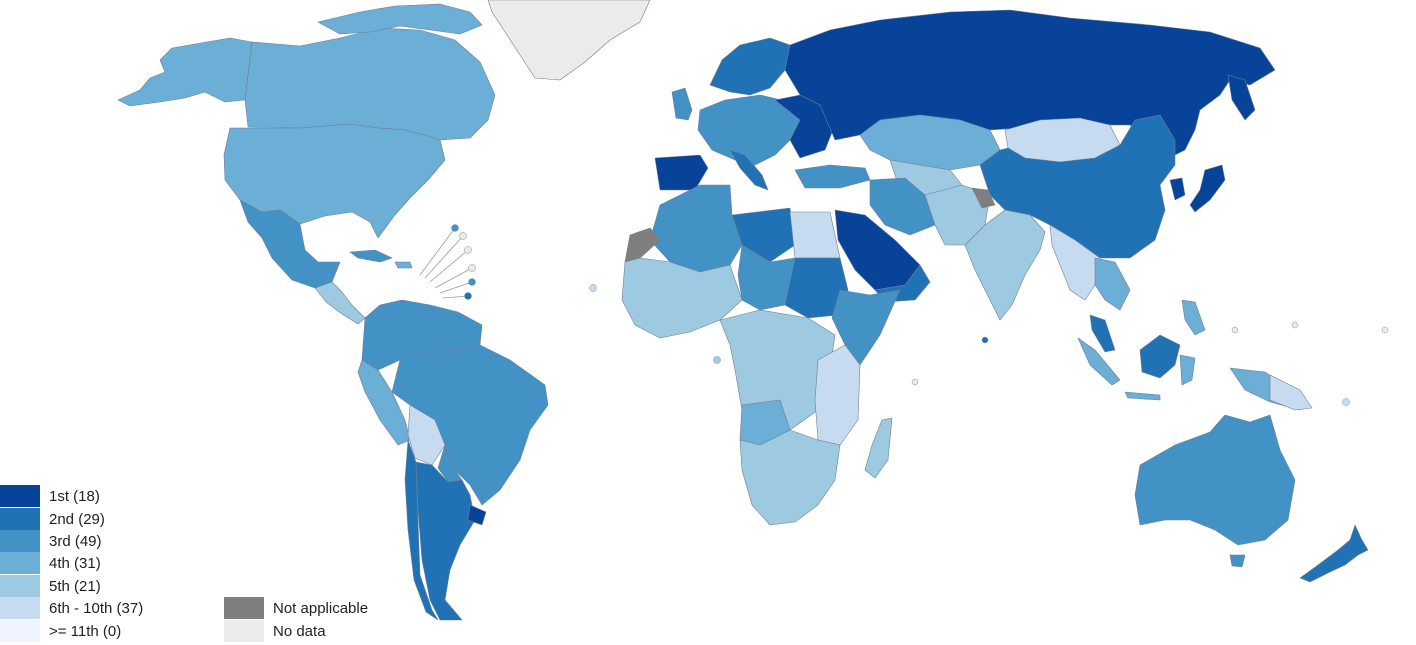  What do you see at coordinates (299, 631) in the screenshot?
I see `legend-label-no-data: No data` at bounding box center [299, 631].